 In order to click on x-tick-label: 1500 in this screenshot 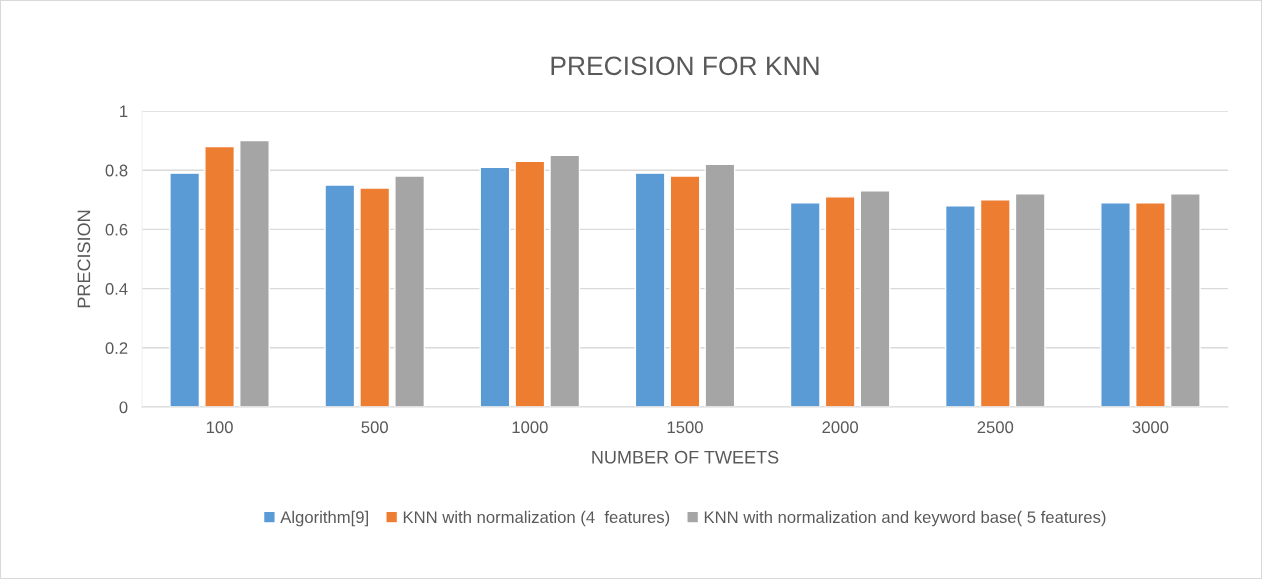, I will do `click(685, 427)`.